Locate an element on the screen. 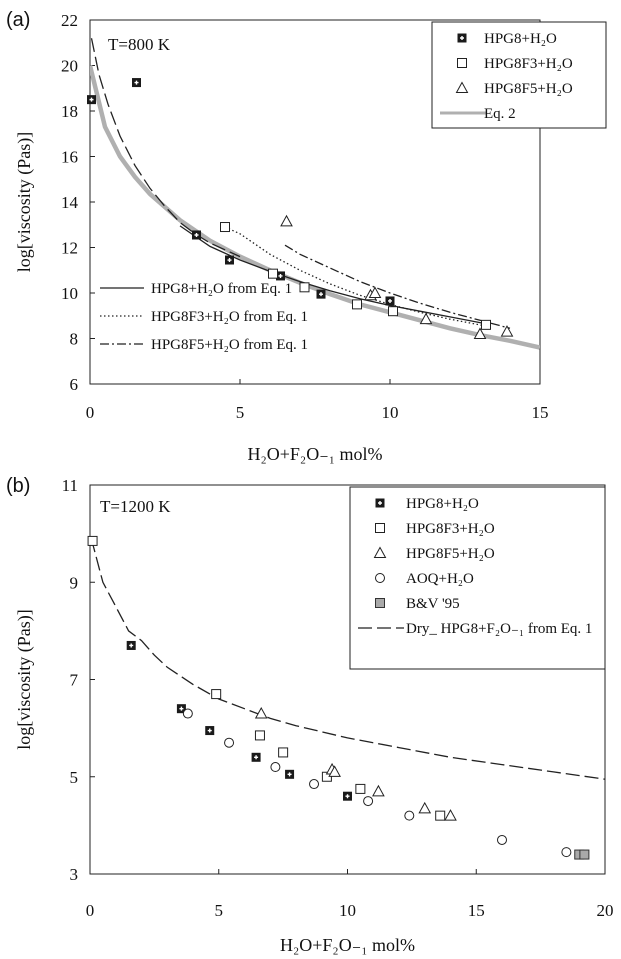 This screenshot has width=621, height=959. temperature-annotation: T=800 K is located at coordinates (139, 44).